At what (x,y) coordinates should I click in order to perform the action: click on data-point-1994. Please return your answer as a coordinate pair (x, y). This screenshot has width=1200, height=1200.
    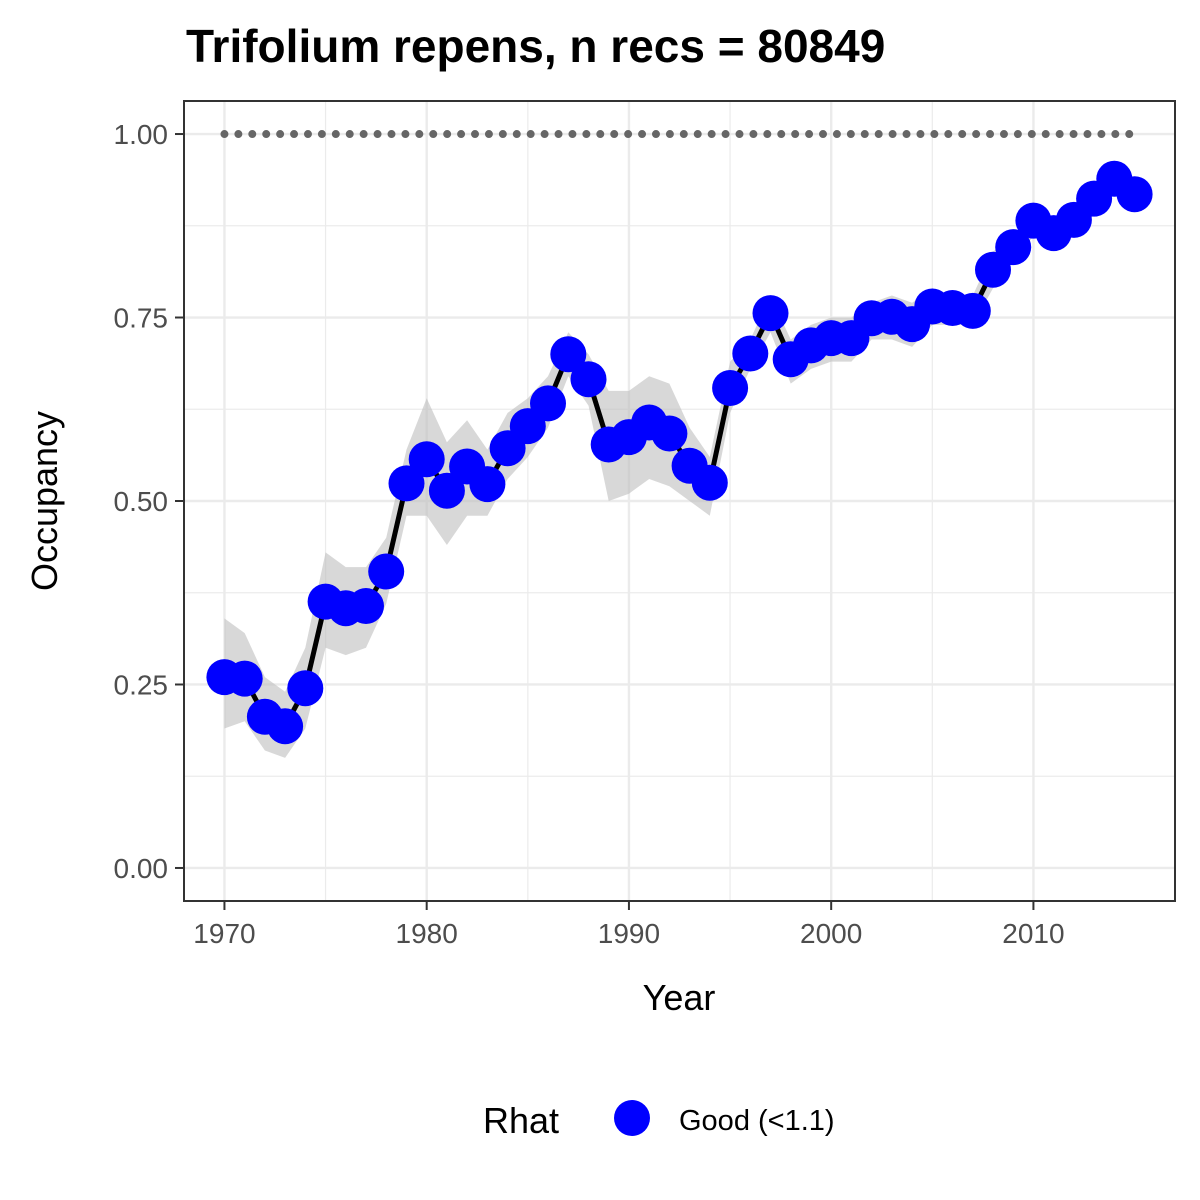
    Looking at the image, I should click on (709, 482).